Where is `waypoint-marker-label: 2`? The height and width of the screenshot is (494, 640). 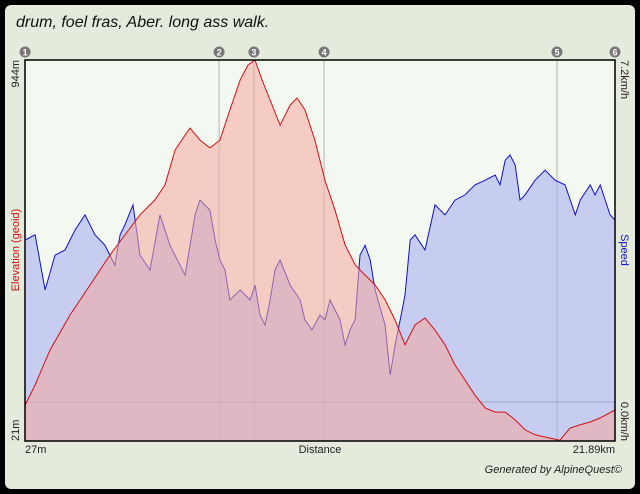 waypoint-marker-label: 2 is located at coordinates (219, 53).